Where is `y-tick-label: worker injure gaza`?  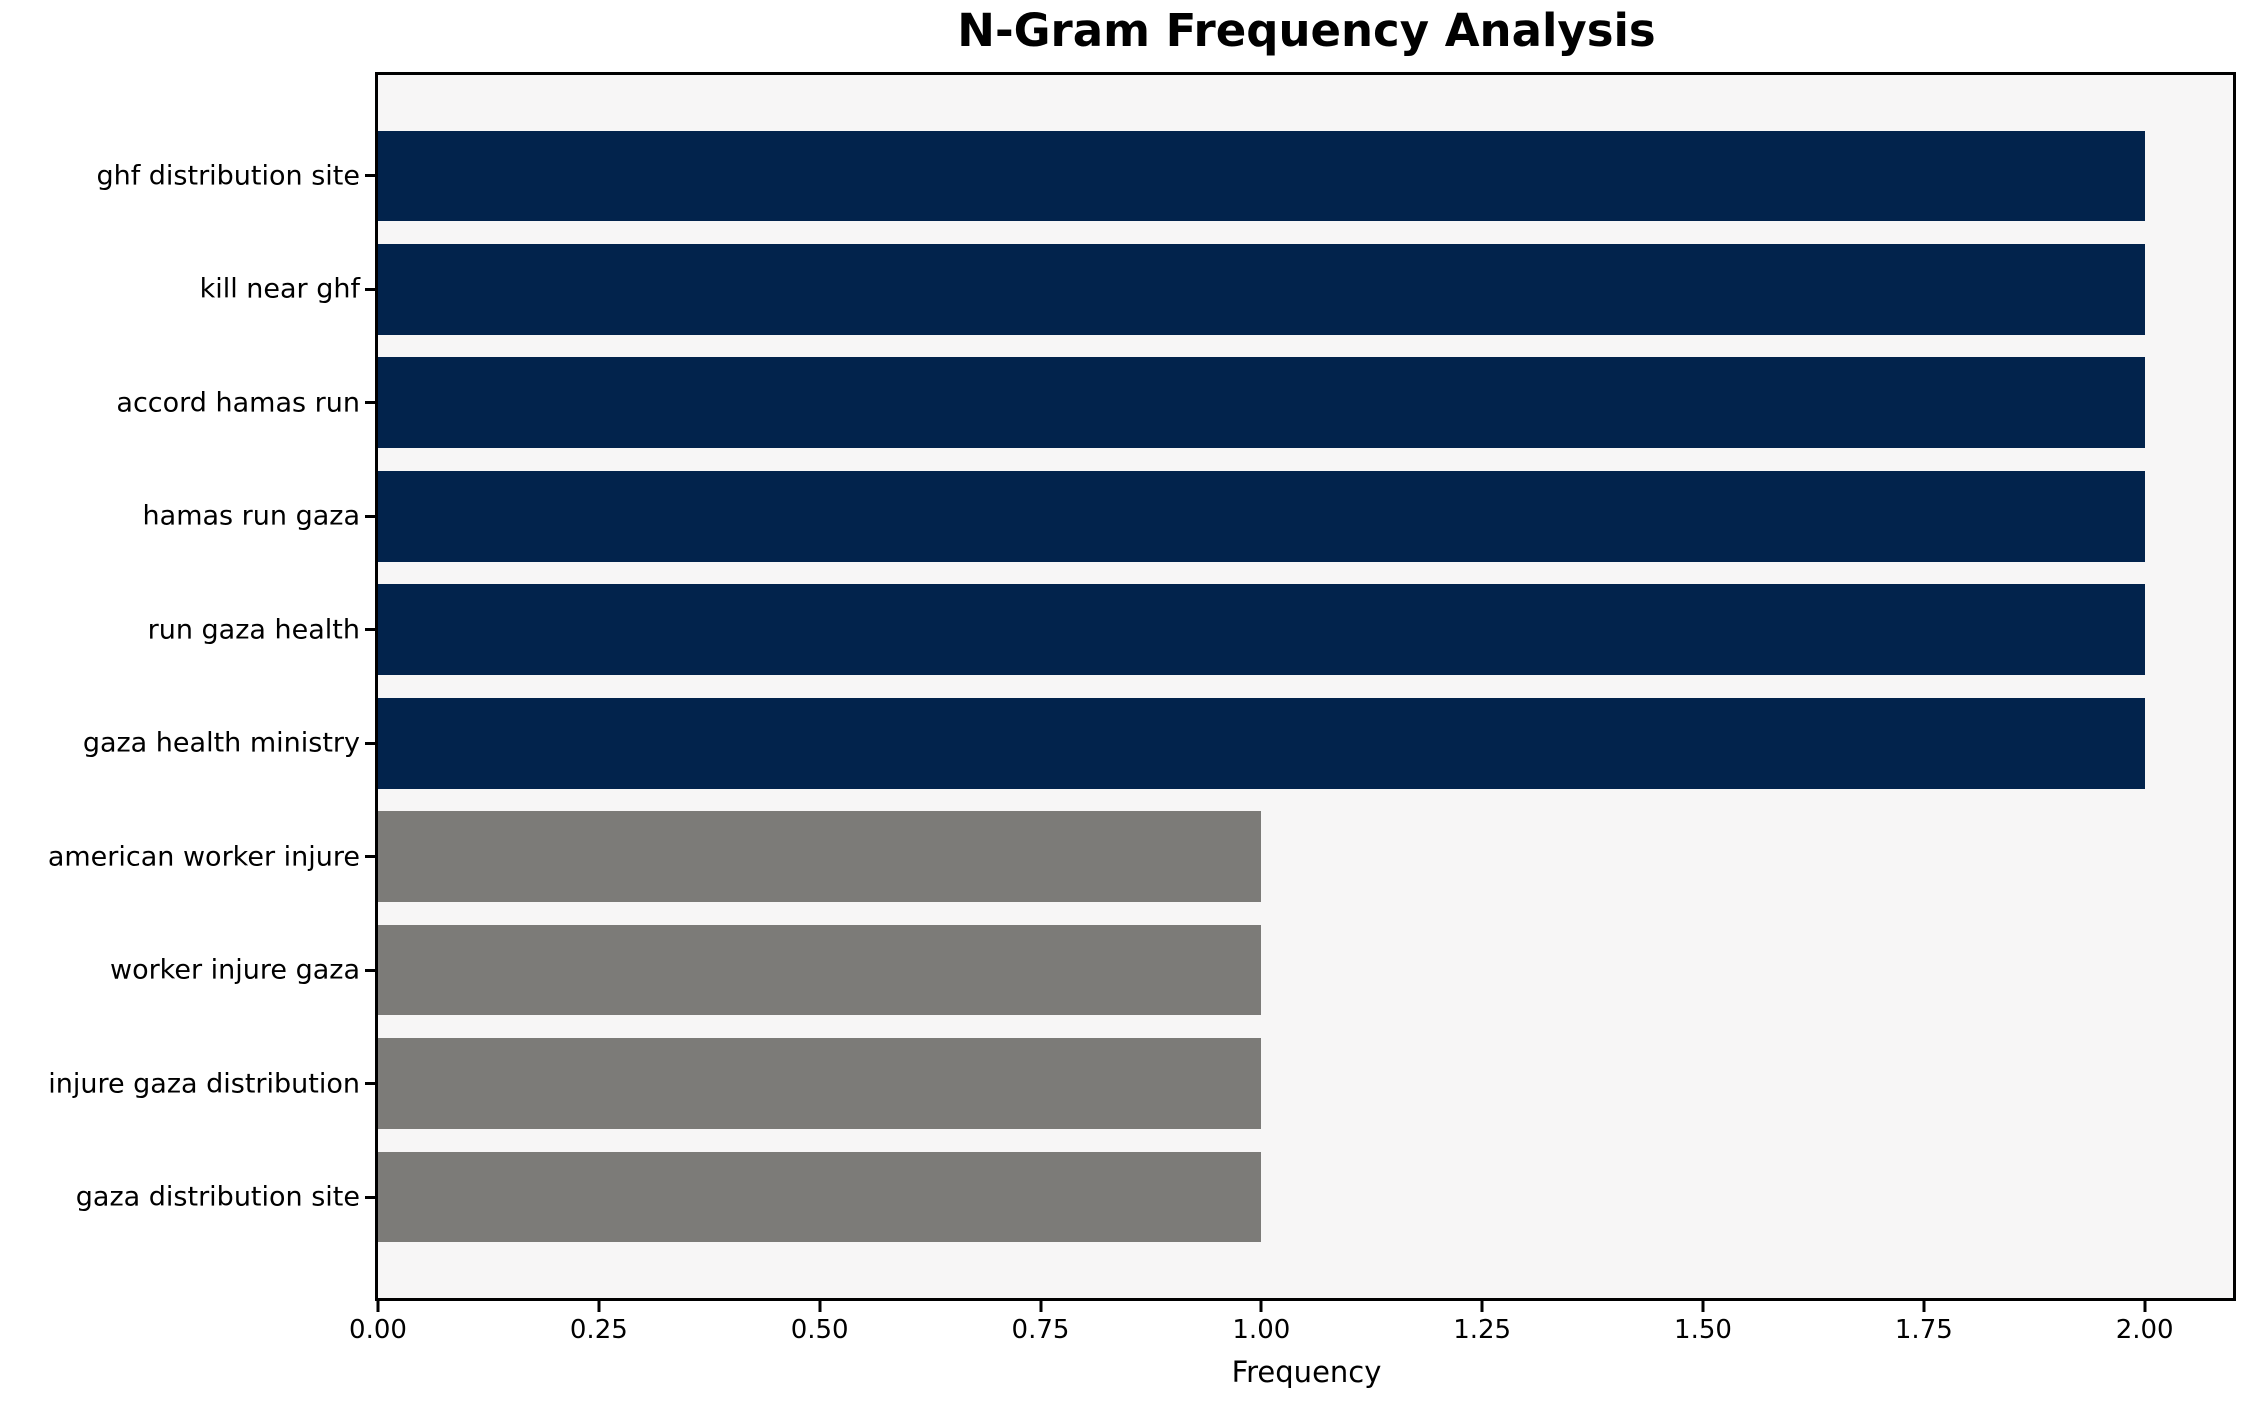 y-tick-label: worker injure gaza is located at coordinates (234, 970).